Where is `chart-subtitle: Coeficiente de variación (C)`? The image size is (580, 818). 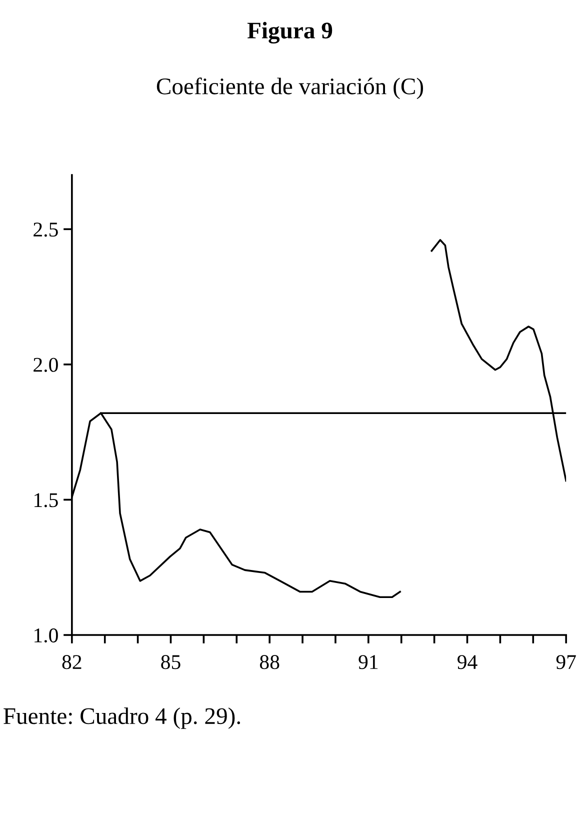 chart-subtitle: Coeficiente de variación (C) is located at coordinates (290, 89).